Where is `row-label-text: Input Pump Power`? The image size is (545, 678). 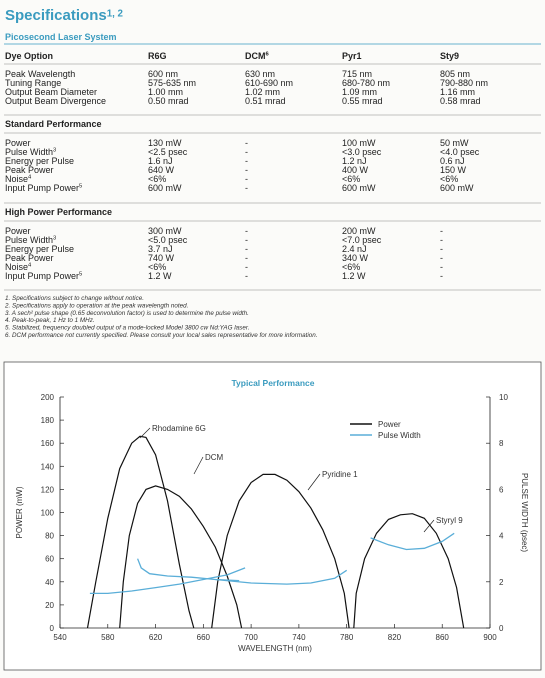
row-label-text: Input Pump Power is located at coordinates (42, 276).